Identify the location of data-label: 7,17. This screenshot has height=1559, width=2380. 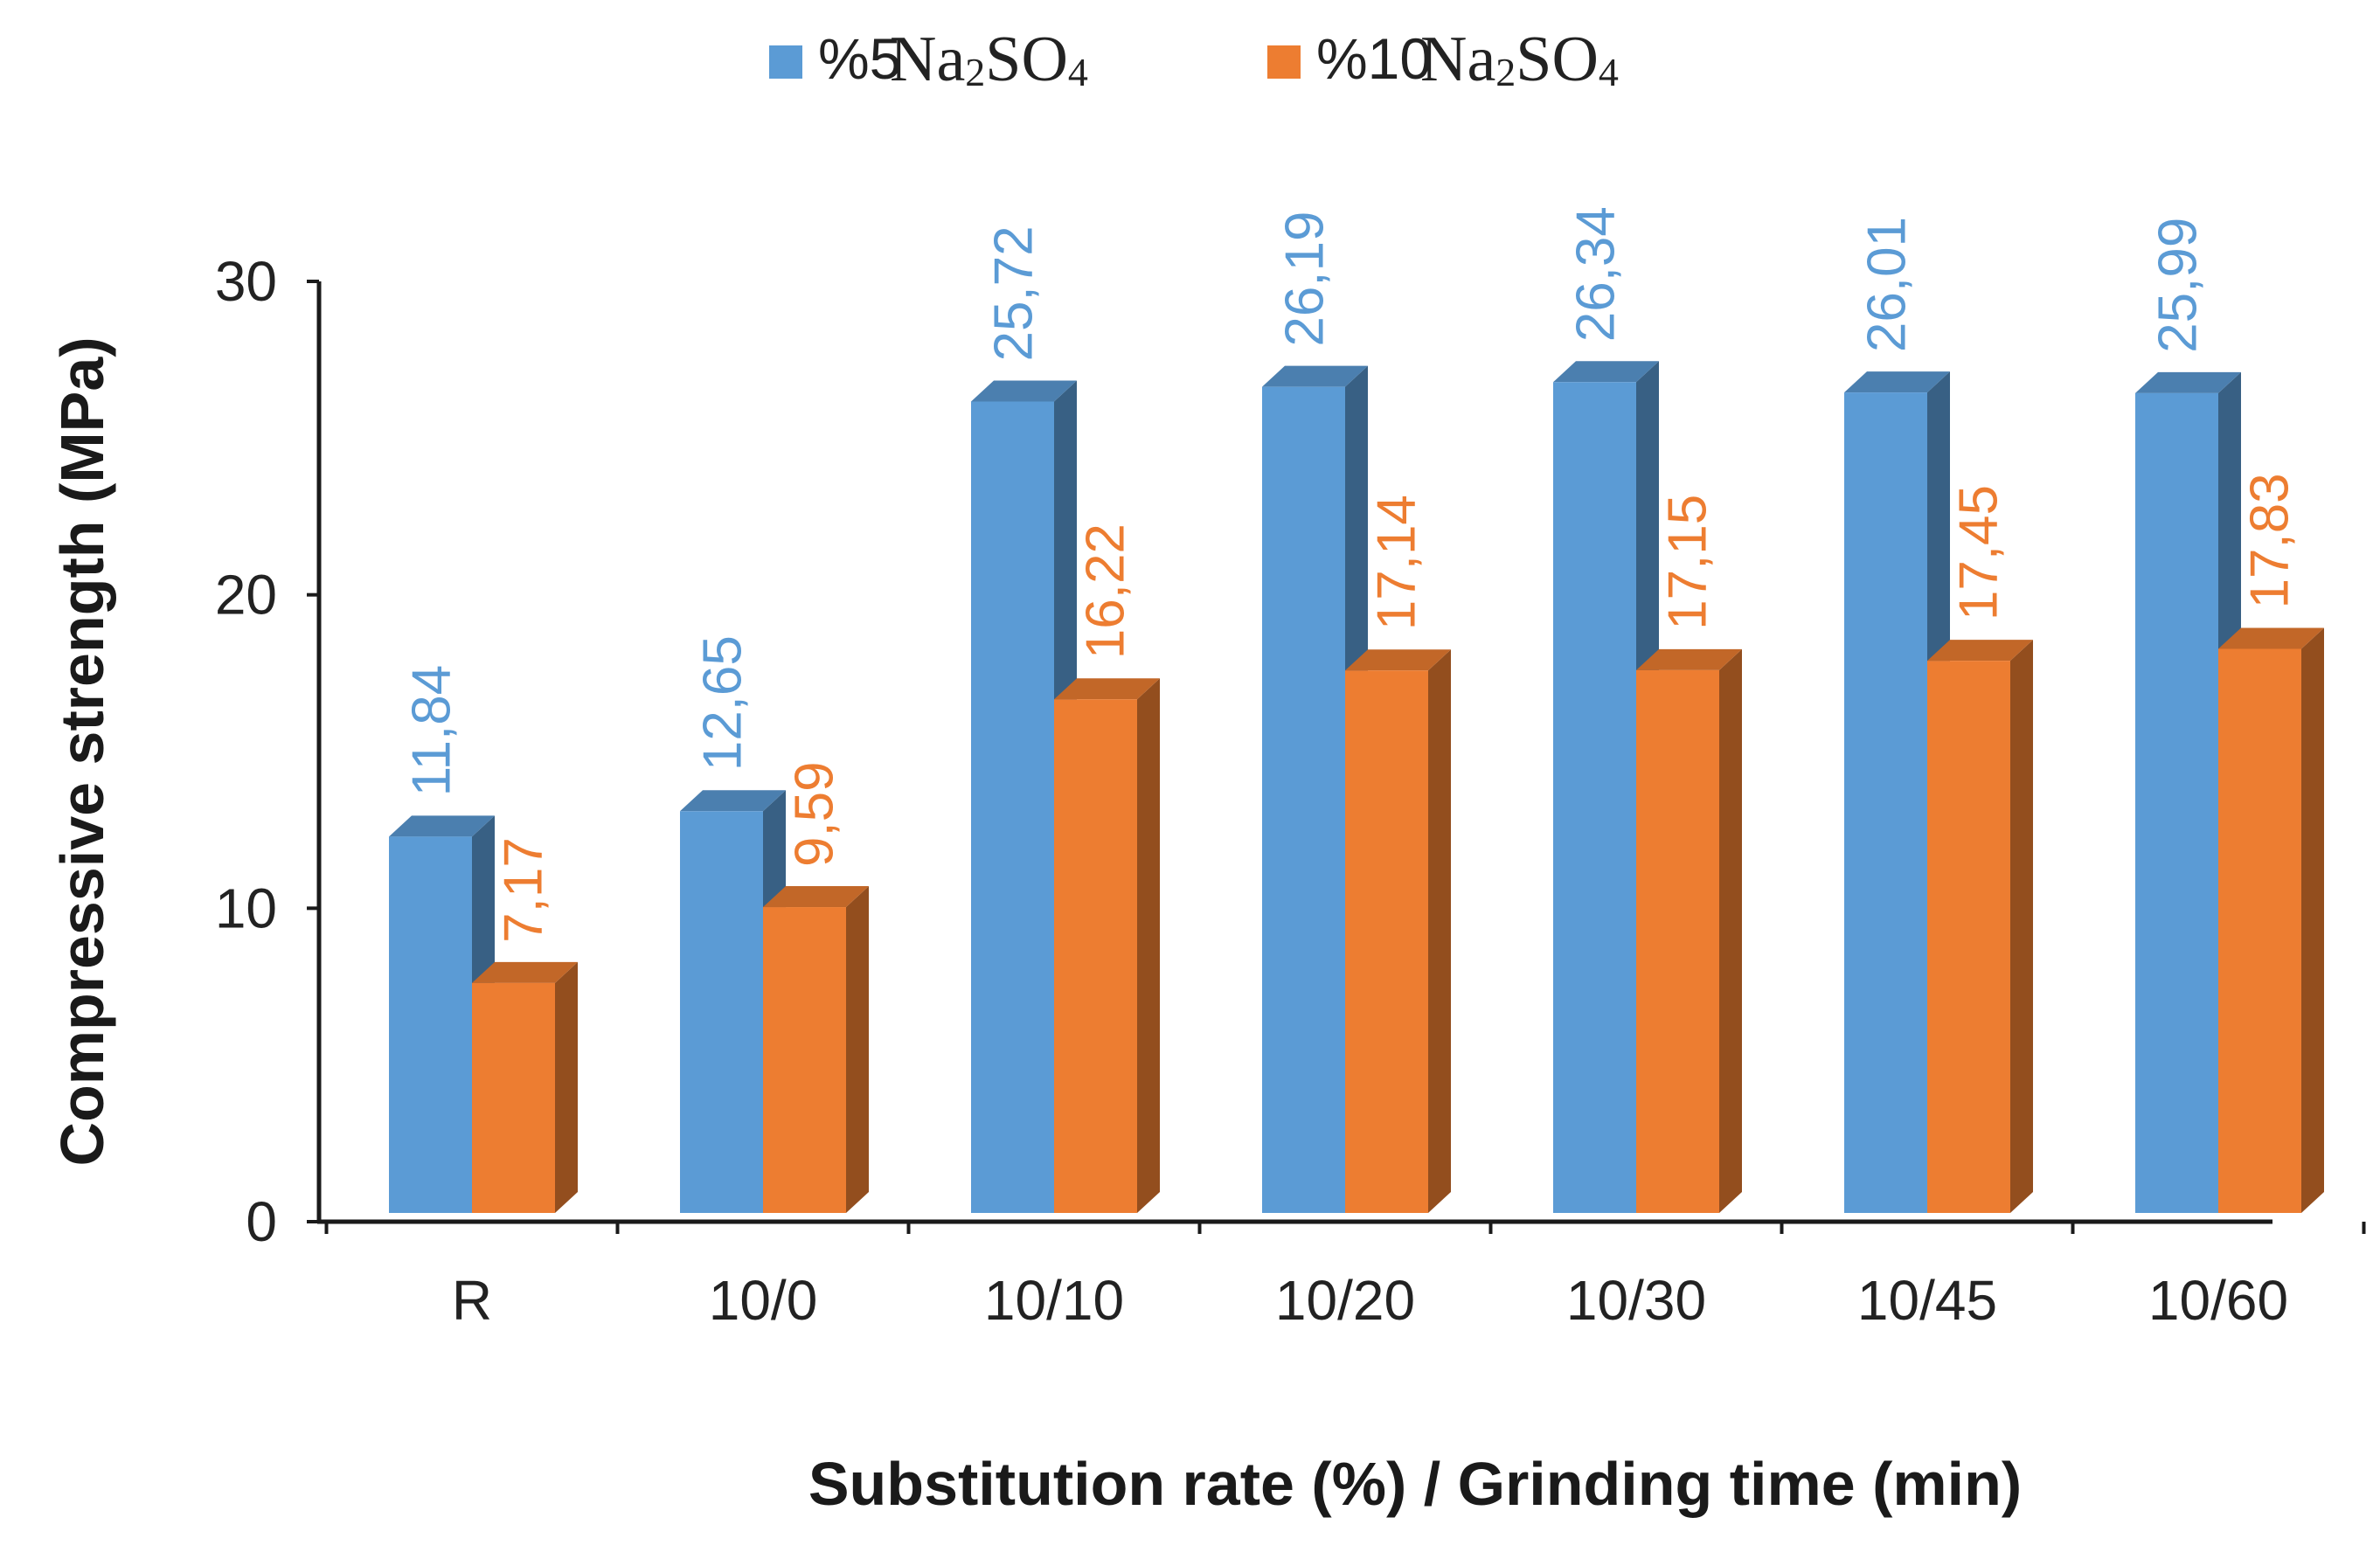
(524, 890).